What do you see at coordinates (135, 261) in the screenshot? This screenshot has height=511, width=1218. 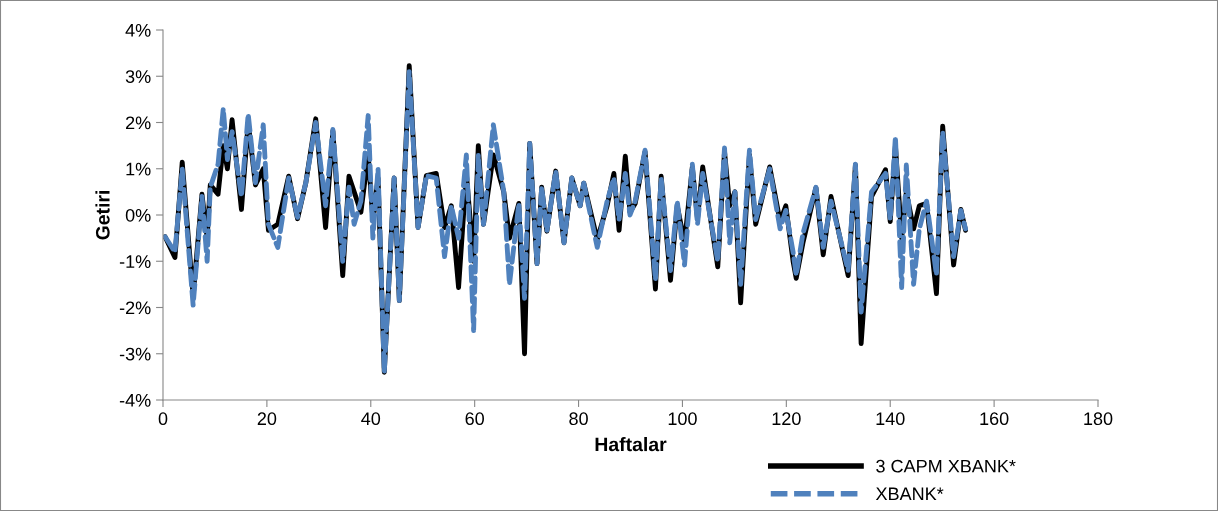 I see `y-tick-label: -1%` at bounding box center [135, 261].